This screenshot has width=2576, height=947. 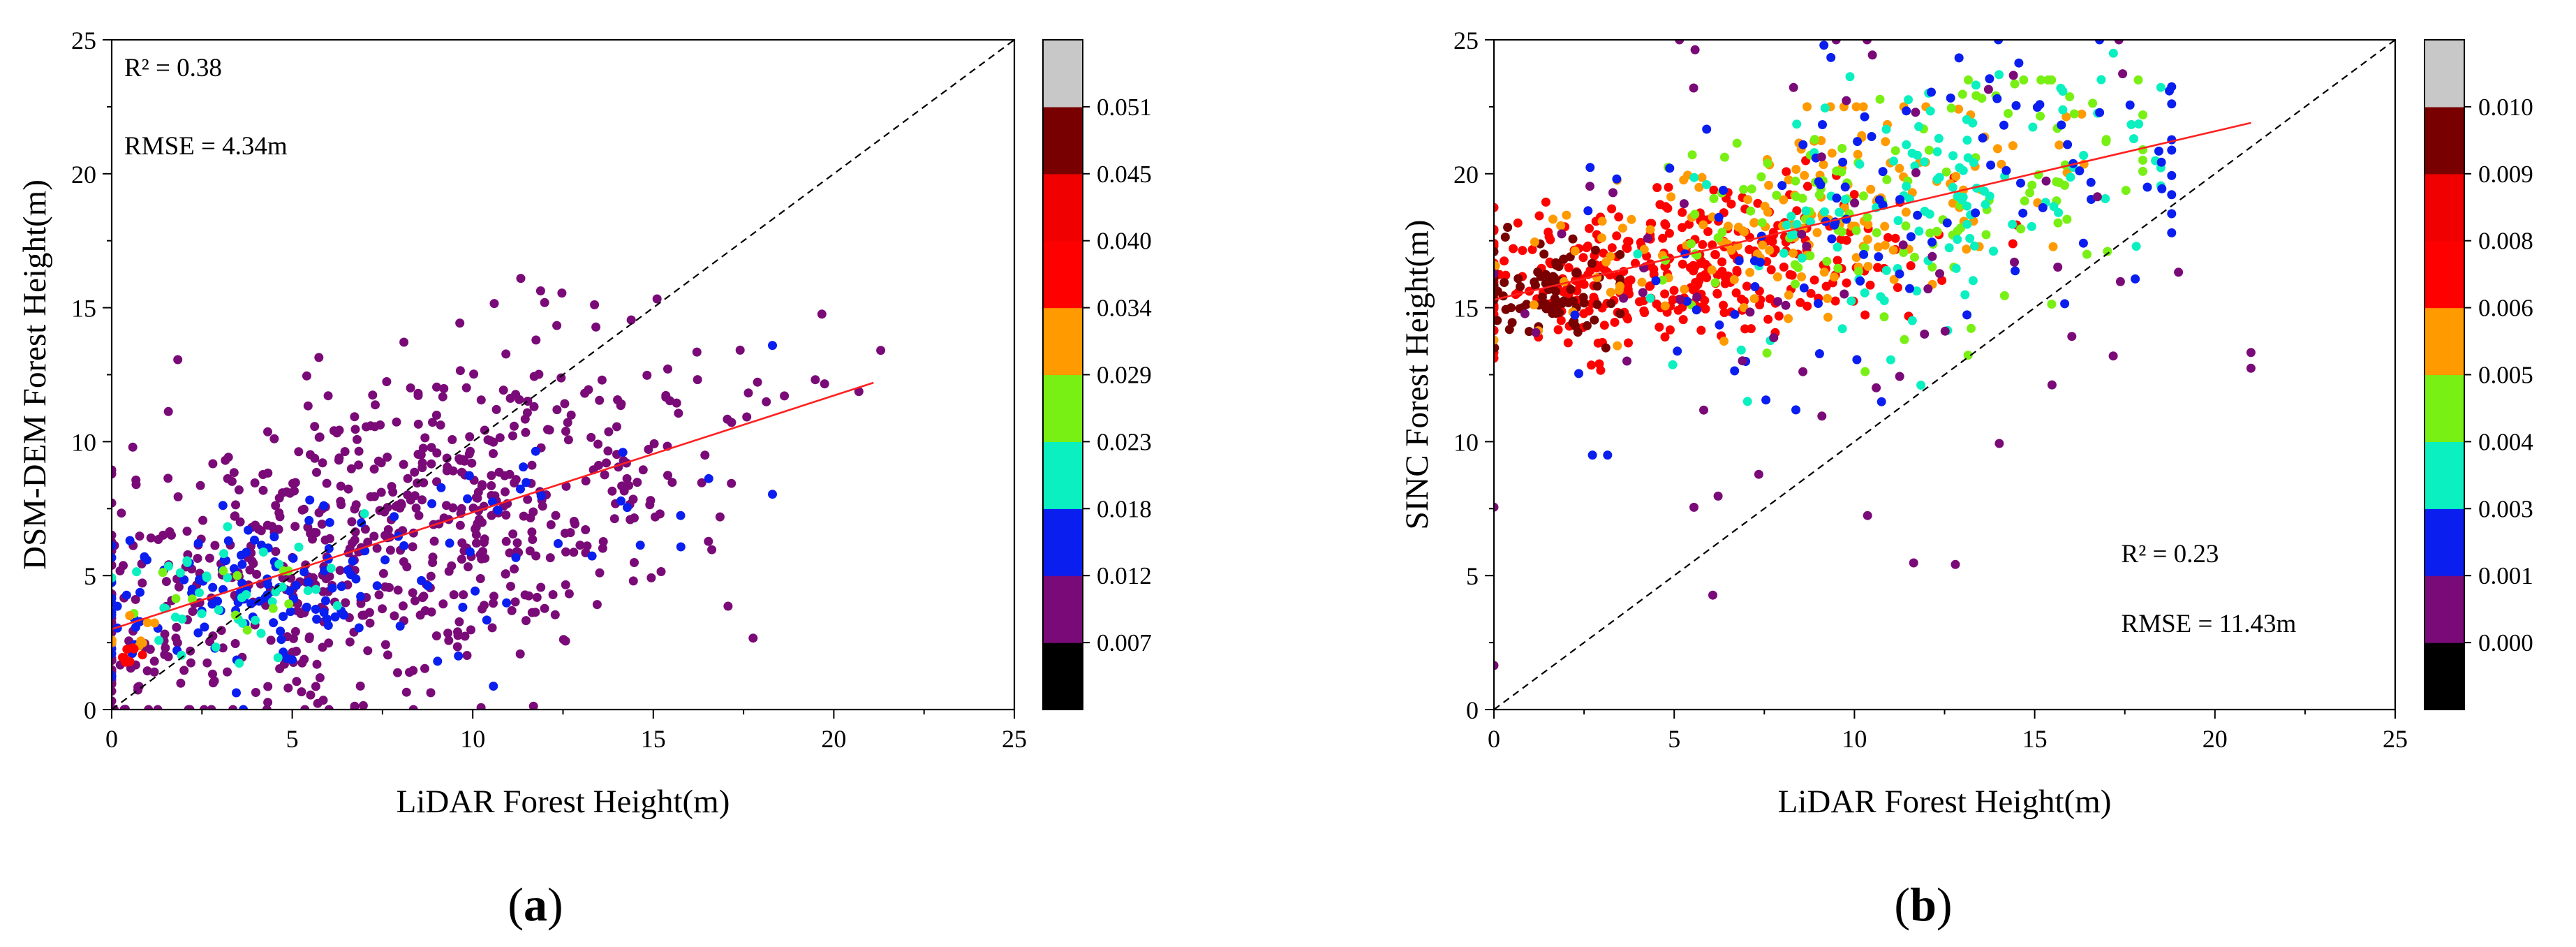 I want to click on y-axis-label: SINC Forest Height(m), so click(x=1417, y=375).